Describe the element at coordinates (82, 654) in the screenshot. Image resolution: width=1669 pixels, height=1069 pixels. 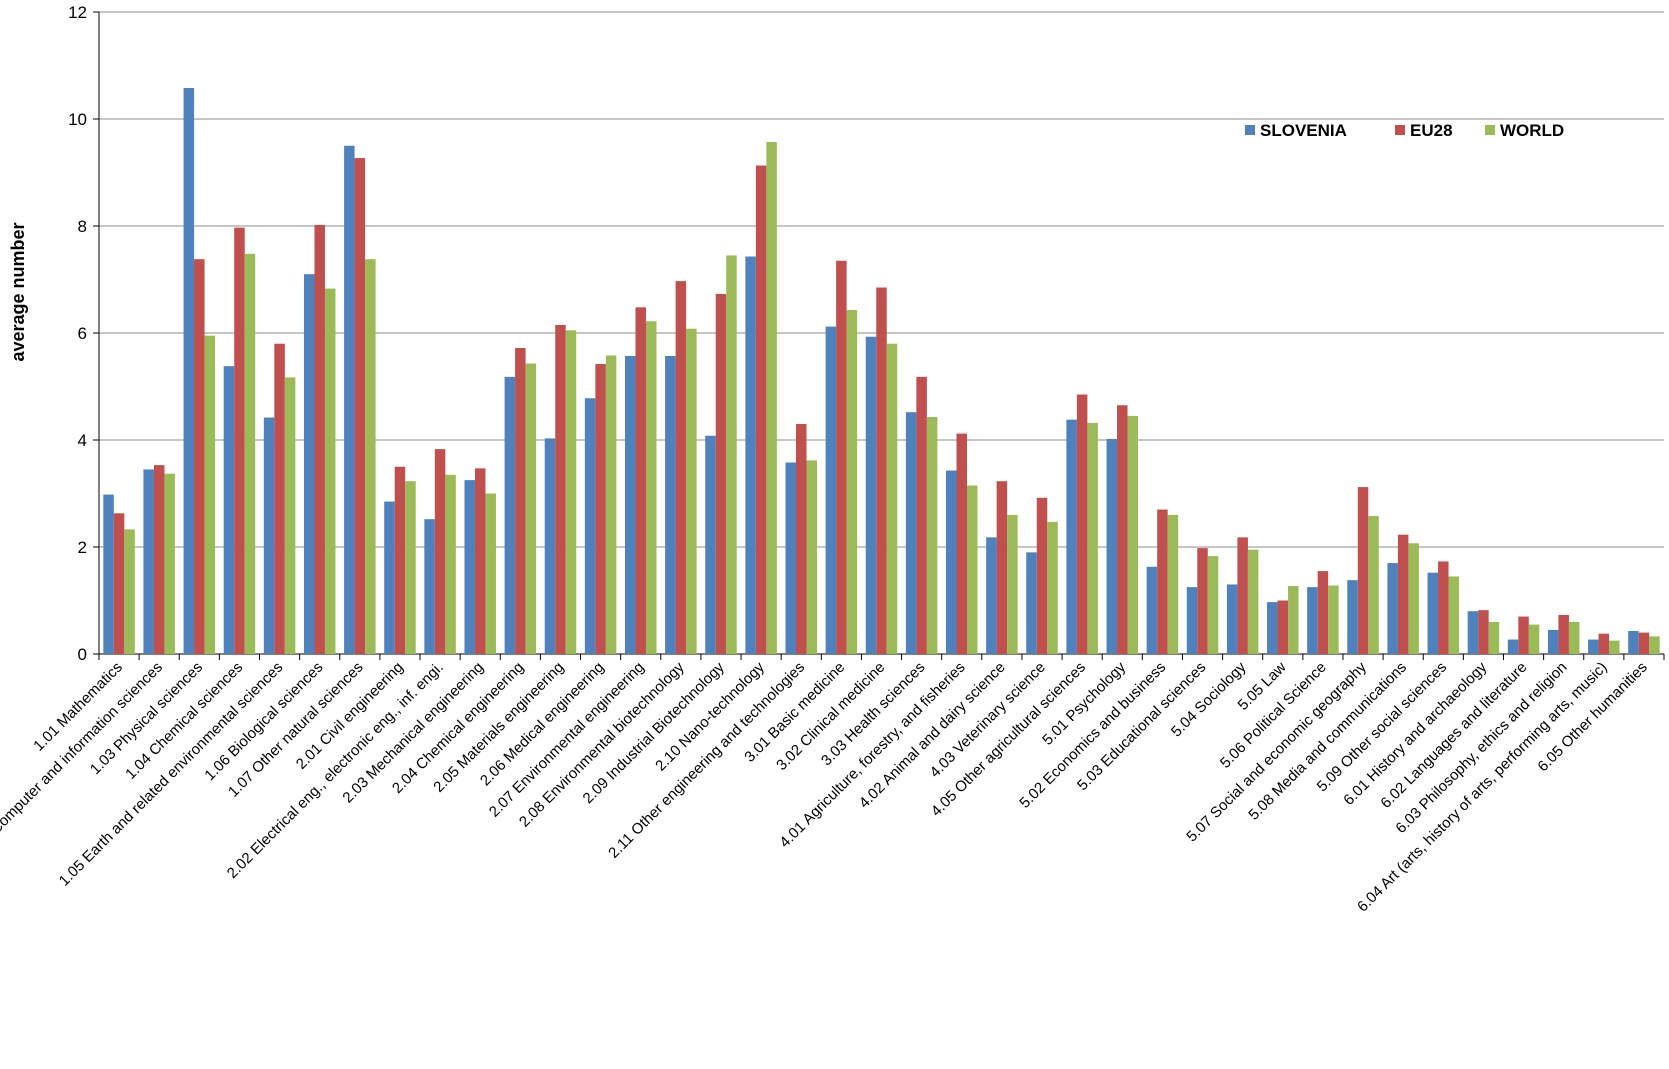
I see `y-tick-label: 0` at that location.